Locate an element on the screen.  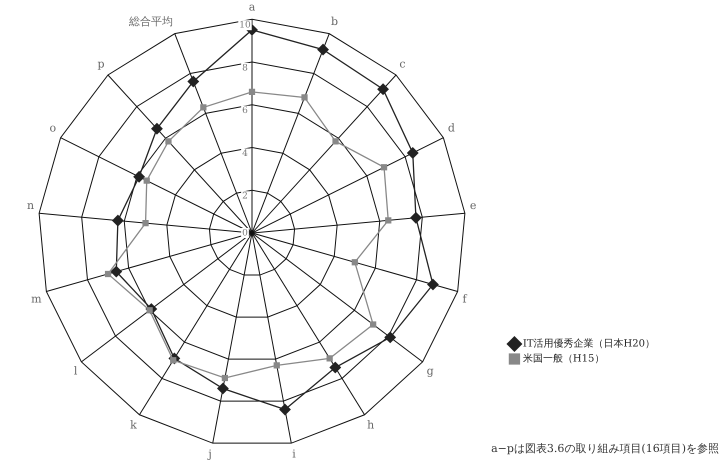
spoke-label: n is located at coordinates (30, 205).